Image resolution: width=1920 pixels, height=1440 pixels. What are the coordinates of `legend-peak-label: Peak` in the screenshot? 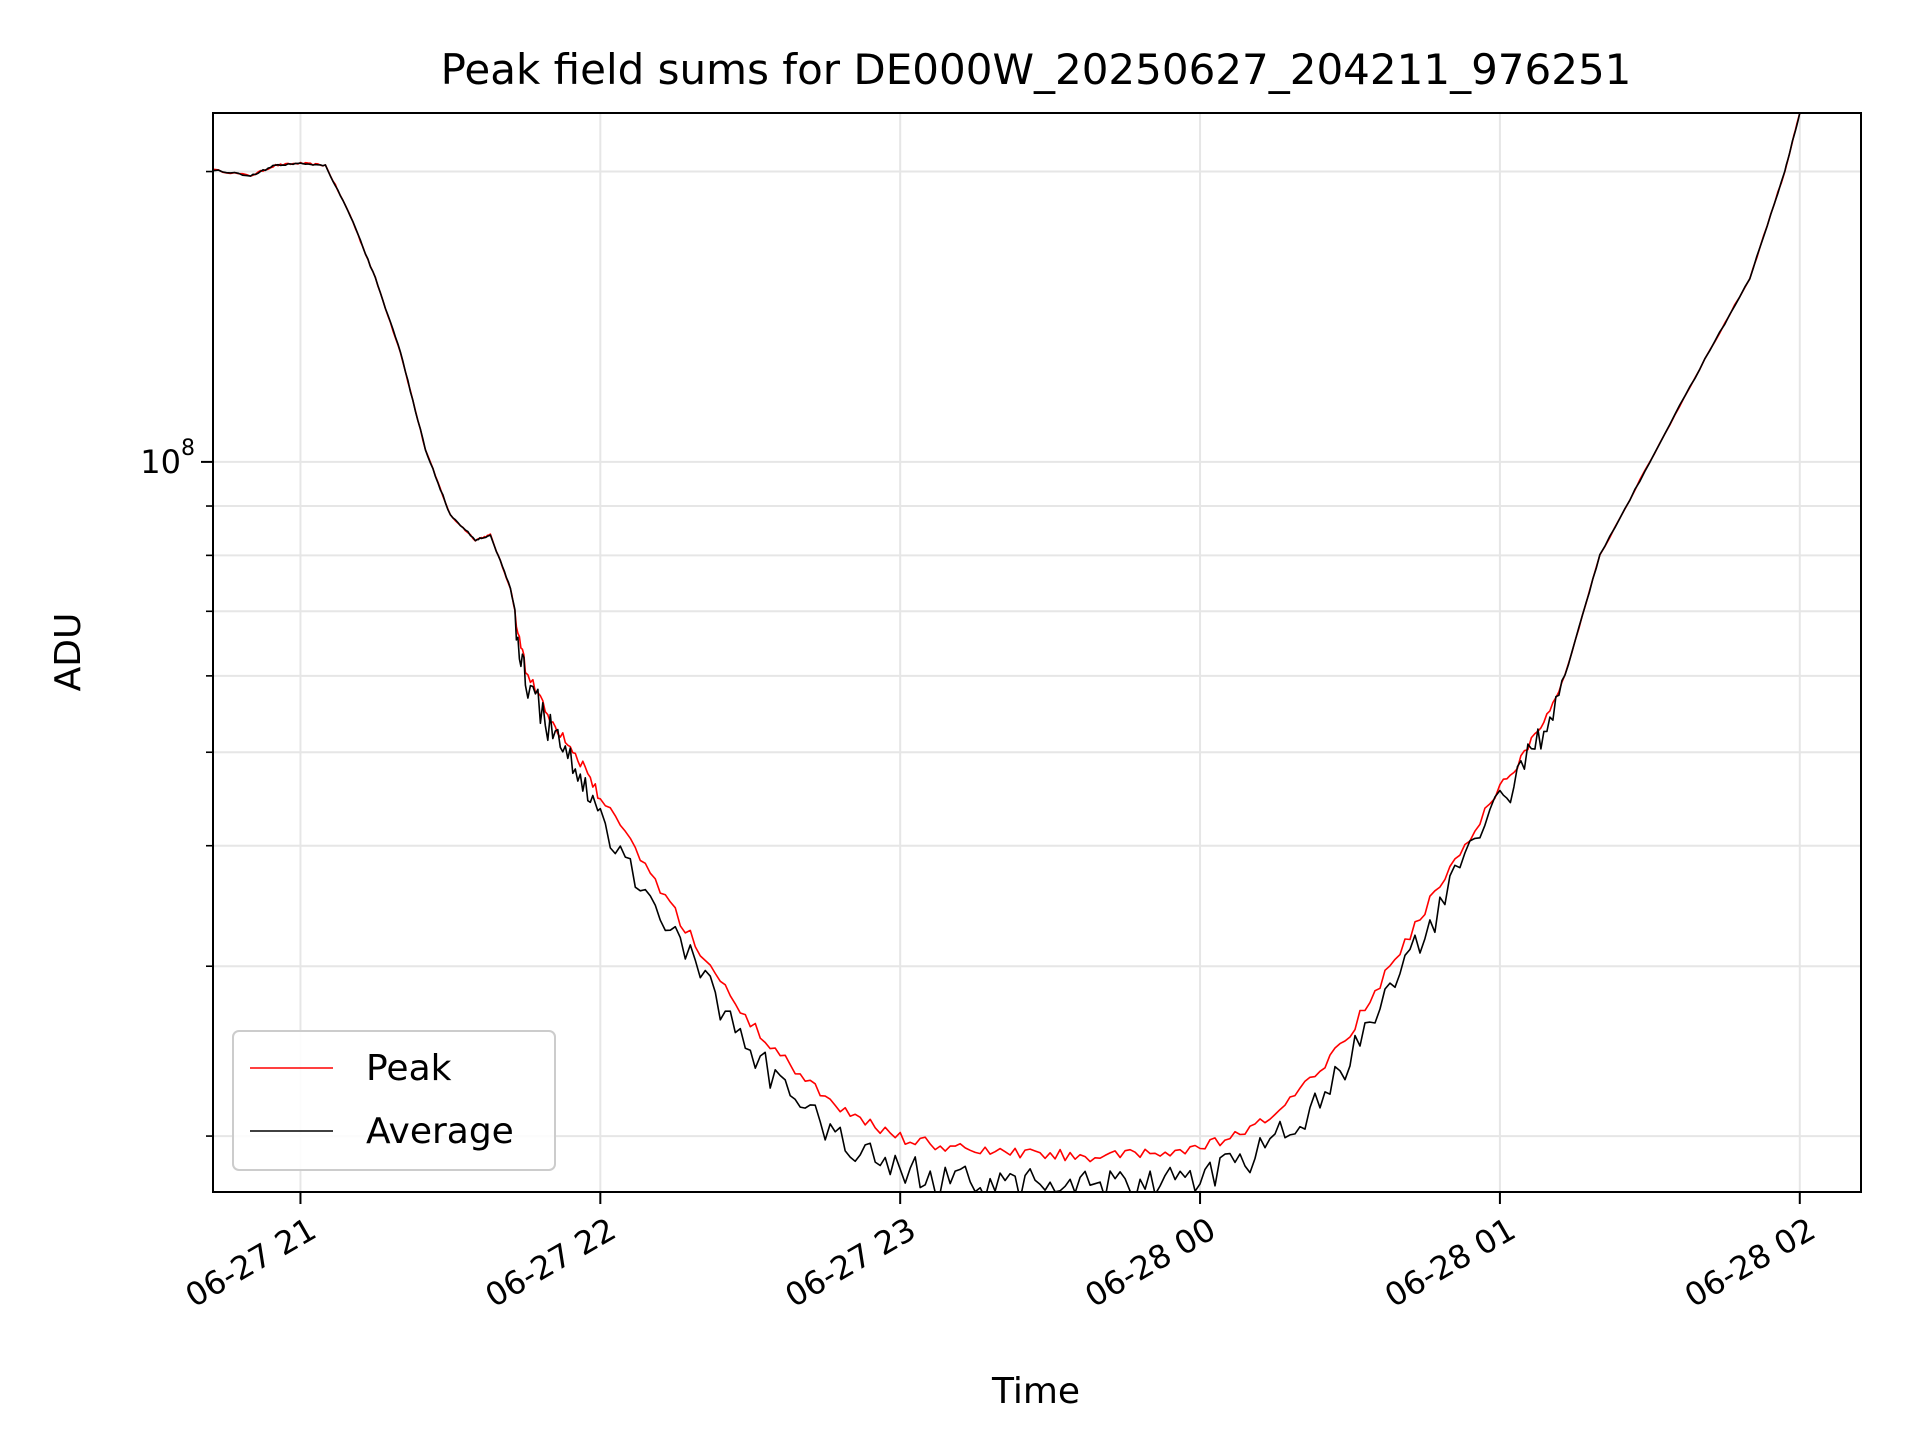 It's located at (409, 1068).